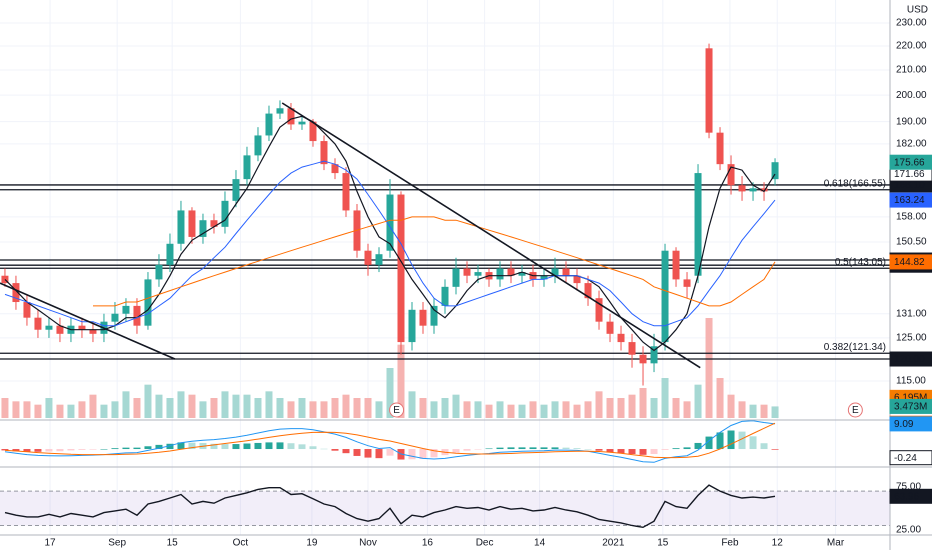 Image resolution: width=932 pixels, height=550 pixels. Describe the element at coordinates (910, 397) in the screenshot. I see `volume-tag: 6.195M` at that location.